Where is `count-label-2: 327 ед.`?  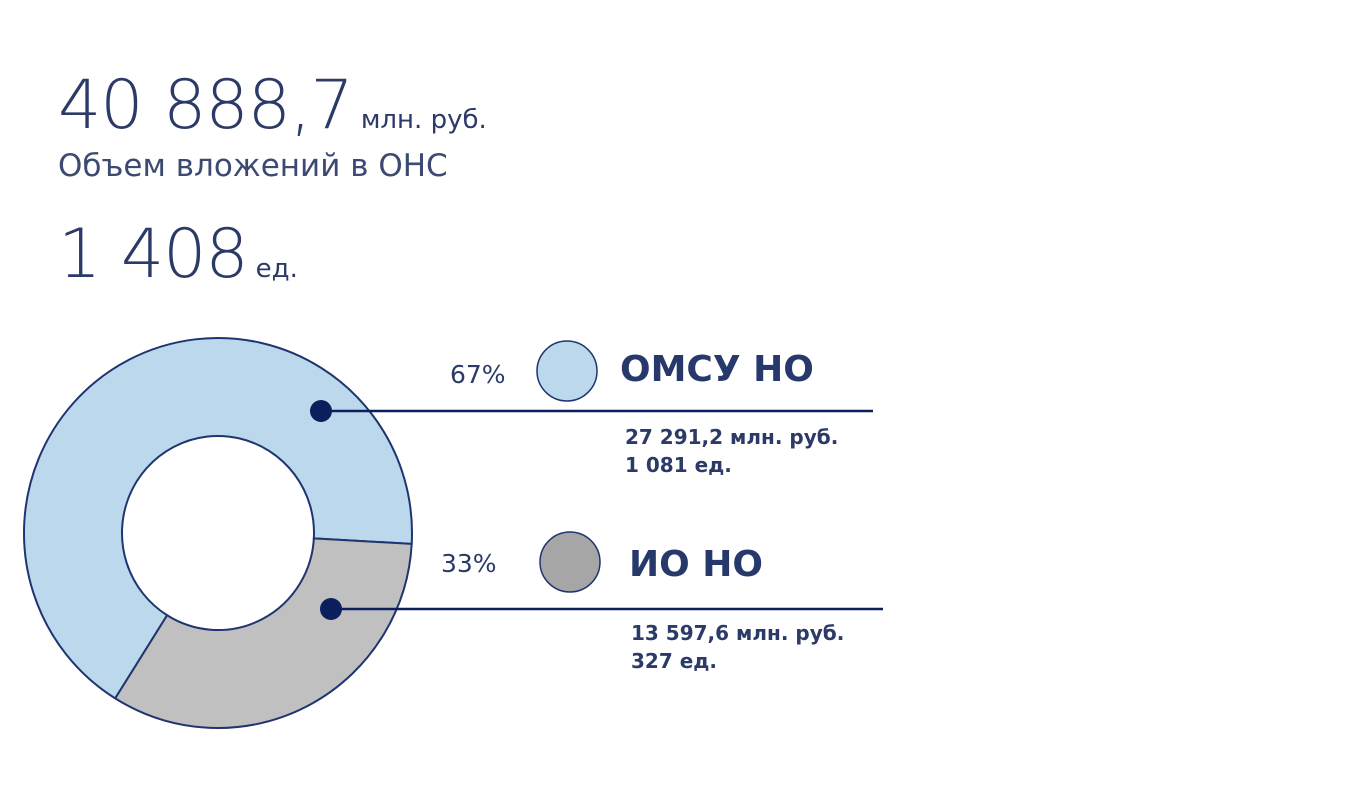
count-label-2: 327 ед. is located at coordinates (674, 661).